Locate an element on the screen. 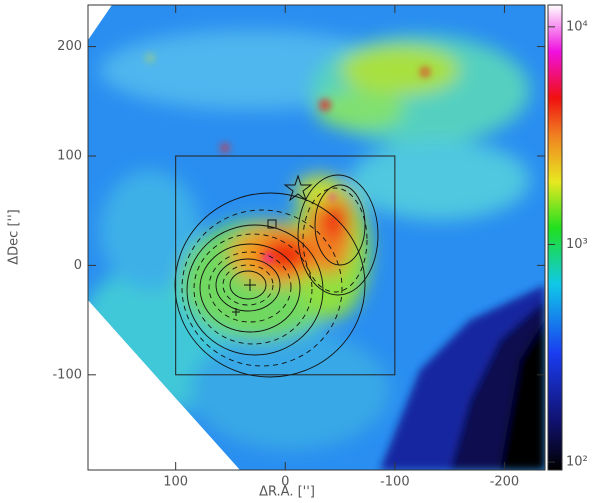  colorbar is located at coordinates (555, 237).